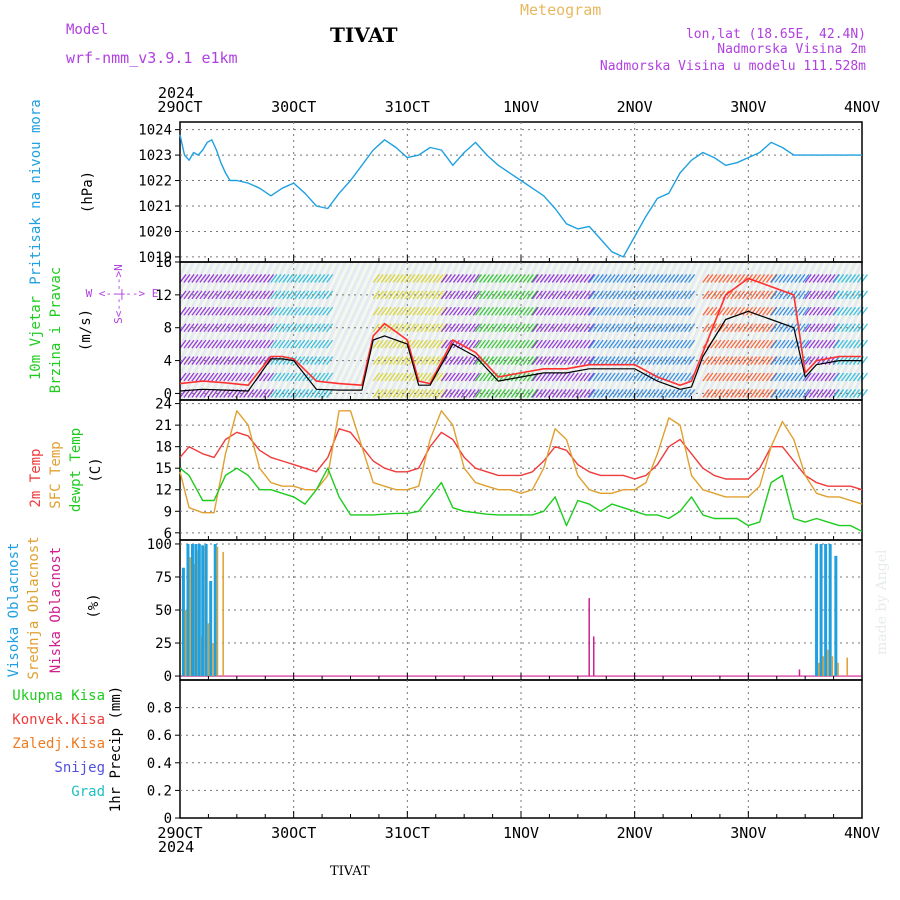 This screenshot has width=900, height=900. What do you see at coordinates (168, 534) in the screenshot?
I see `y-tick-label: 6` at bounding box center [168, 534].